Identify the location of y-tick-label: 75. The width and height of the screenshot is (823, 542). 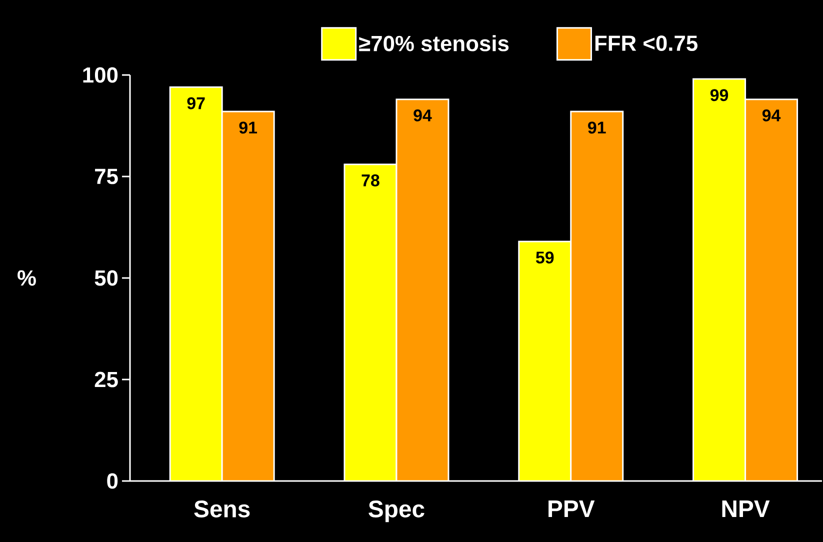
(106, 176).